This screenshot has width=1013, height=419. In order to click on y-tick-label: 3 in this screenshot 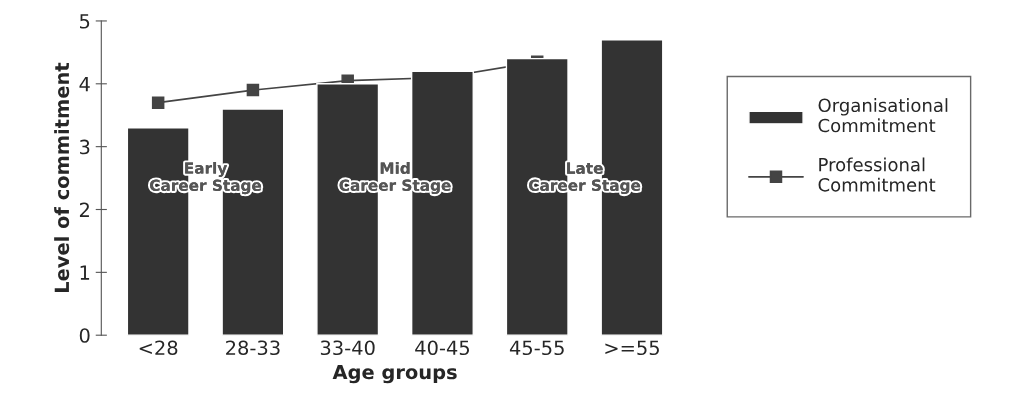, I will do `click(84, 147)`.